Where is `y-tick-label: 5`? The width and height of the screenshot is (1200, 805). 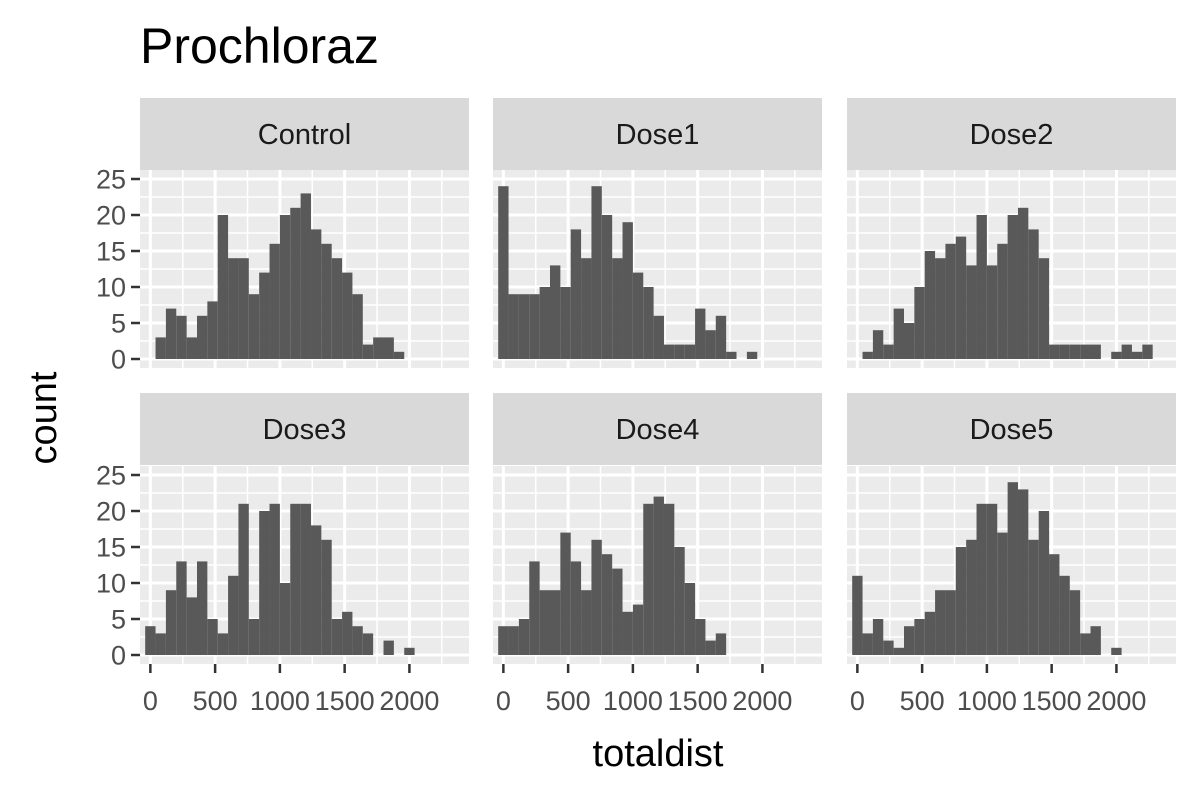 y-tick-label: 5 is located at coordinates (118, 324).